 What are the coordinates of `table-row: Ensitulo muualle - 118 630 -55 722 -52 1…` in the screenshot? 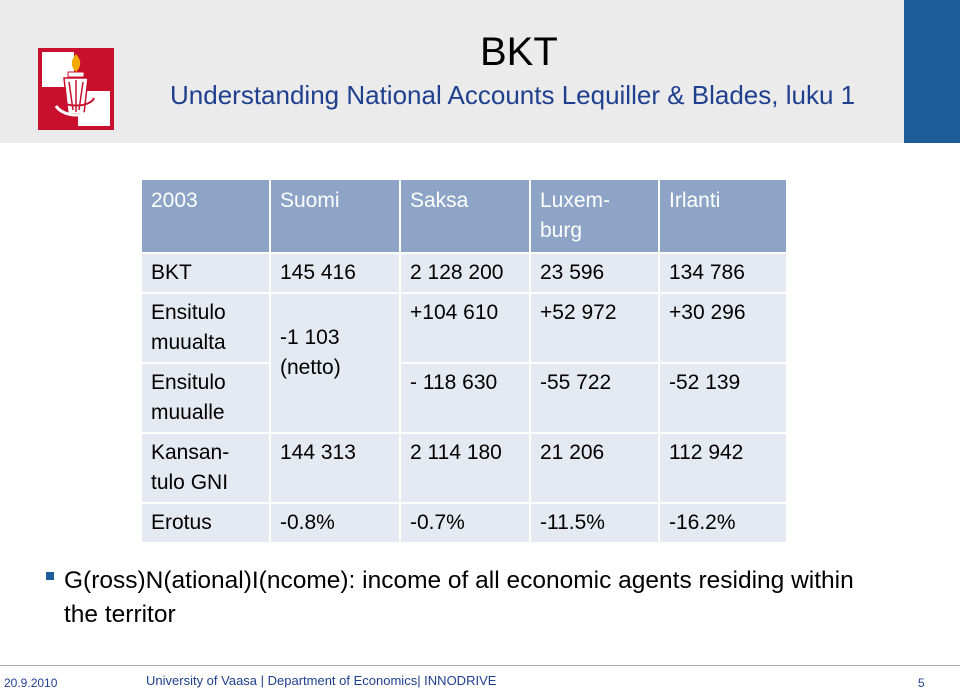 It's located at (464, 398).